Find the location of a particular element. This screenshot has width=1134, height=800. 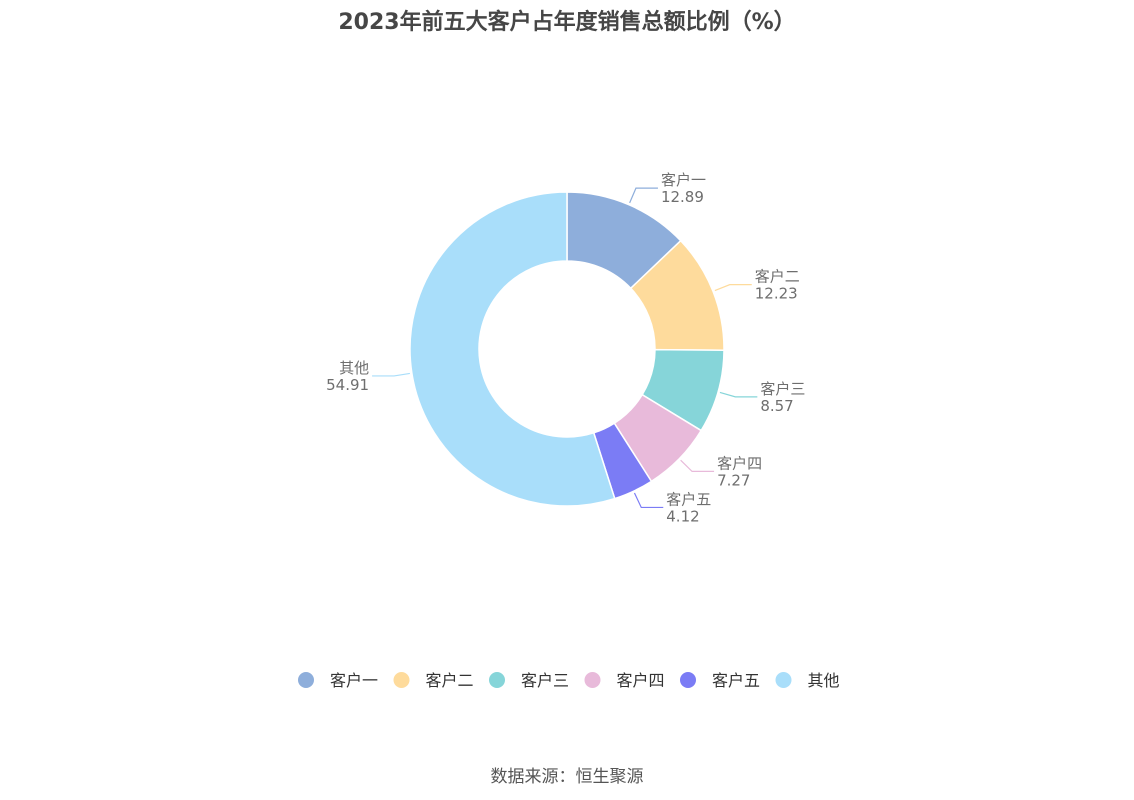

legend-label-3: 客户三 is located at coordinates (545, 680).